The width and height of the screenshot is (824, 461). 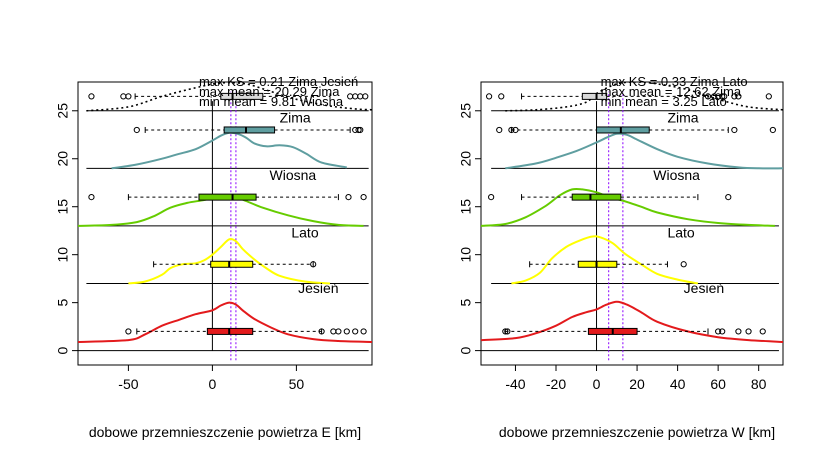 I want to click on stat-note: max mean = 12.62 Zima, so click(x=671, y=91).